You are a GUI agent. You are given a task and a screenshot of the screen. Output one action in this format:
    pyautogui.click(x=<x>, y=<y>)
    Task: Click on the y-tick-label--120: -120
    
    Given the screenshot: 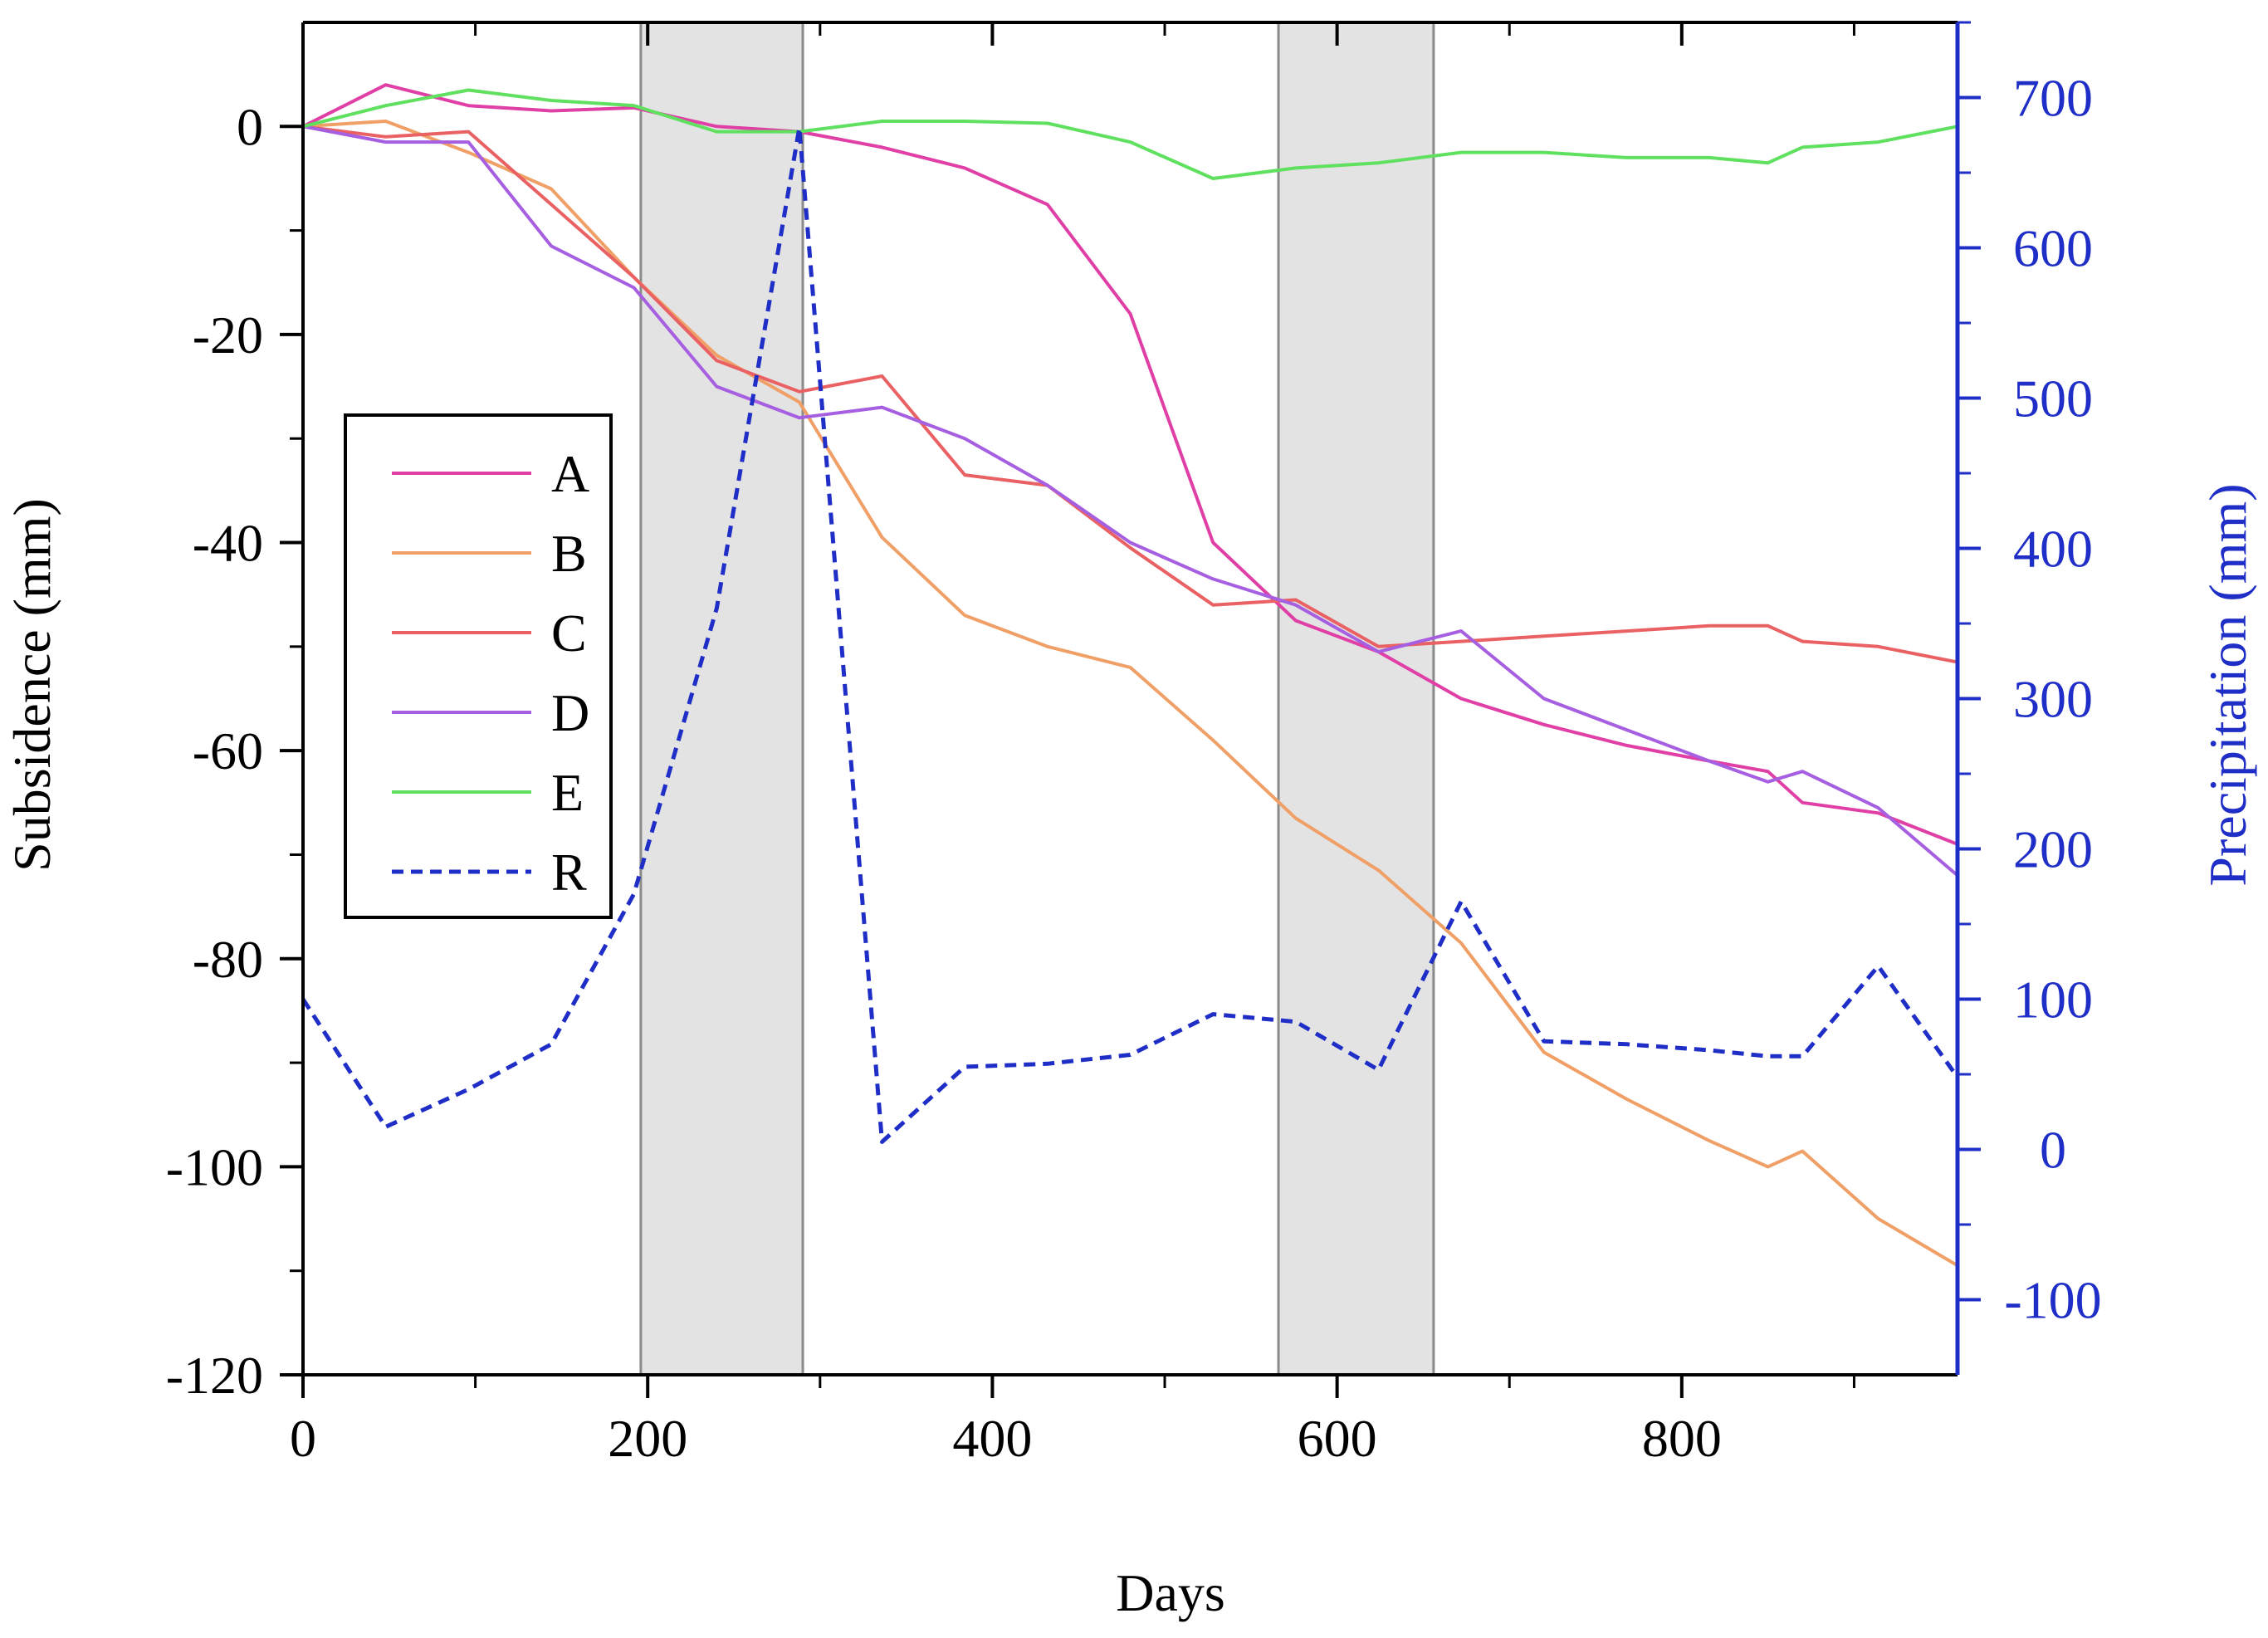 What is the action you would take?
    pyautogui.click(x=214, y=1375)
    